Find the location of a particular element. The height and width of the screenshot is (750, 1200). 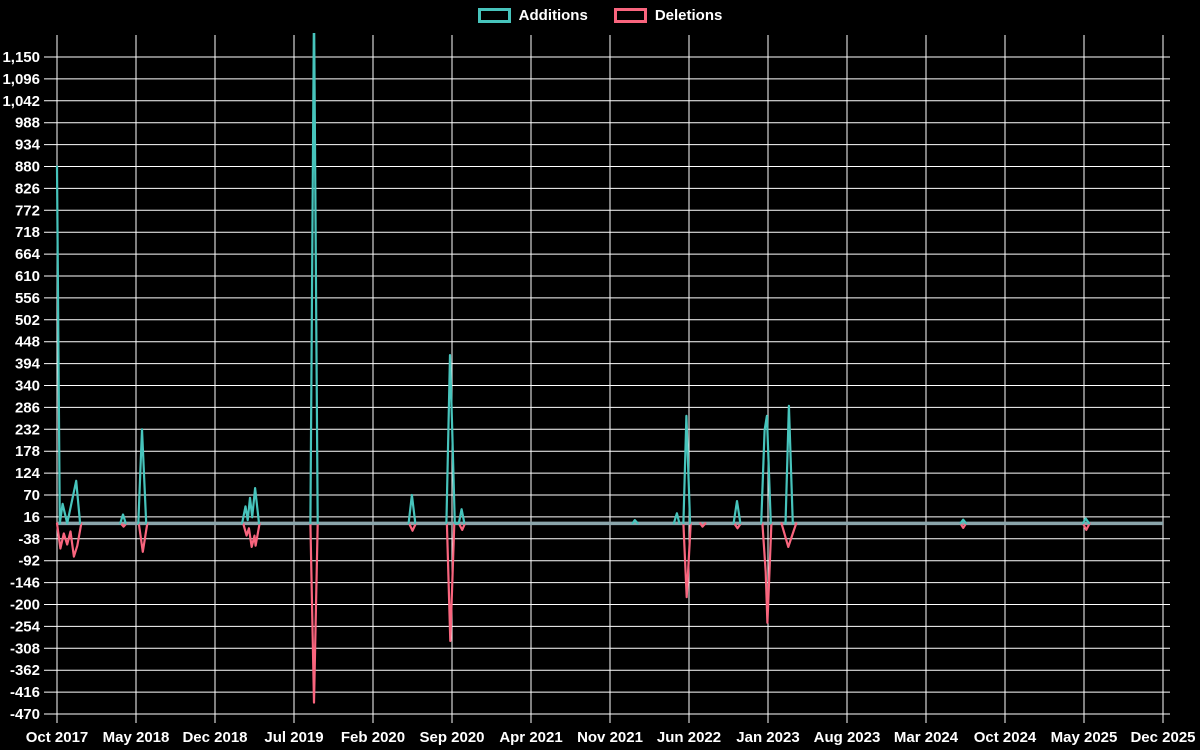

x-axis-tick-label: Dec 2018 is located at coordinates (214, 737).